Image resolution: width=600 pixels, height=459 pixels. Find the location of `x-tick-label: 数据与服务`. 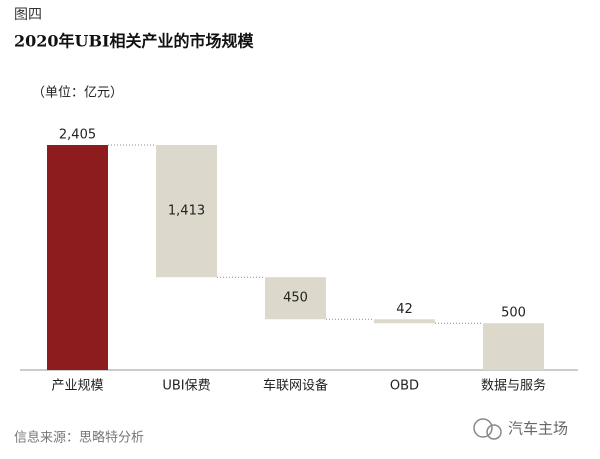

x-tick-label: 数据与服务 is located at coordinates (513, 386).